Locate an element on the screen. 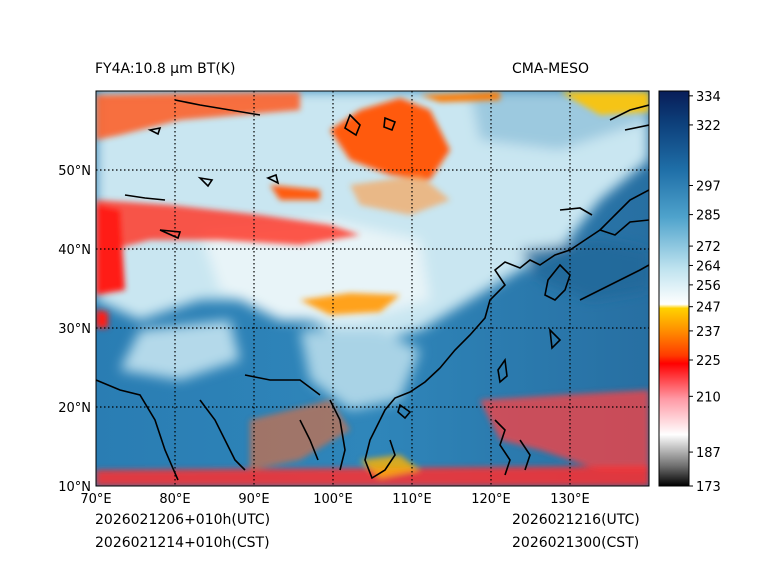 This screenshot has height=573, width=764. lon-label: 90°E is located at coordinates (253, 499).